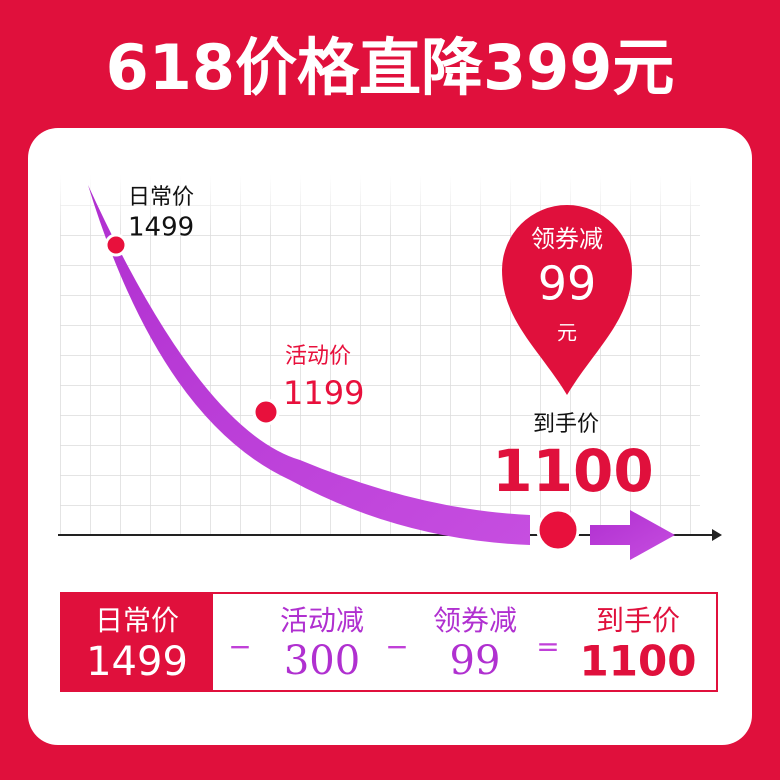  Describe the element at coordinates (638, 620) in the screenshot. I see `eq-final-label: 到手价` at that location.